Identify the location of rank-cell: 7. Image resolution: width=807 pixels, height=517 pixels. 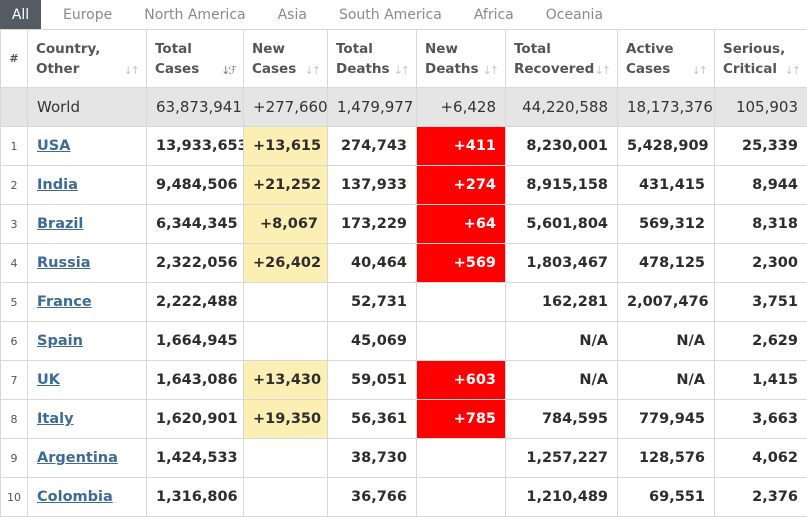
(14, 380).